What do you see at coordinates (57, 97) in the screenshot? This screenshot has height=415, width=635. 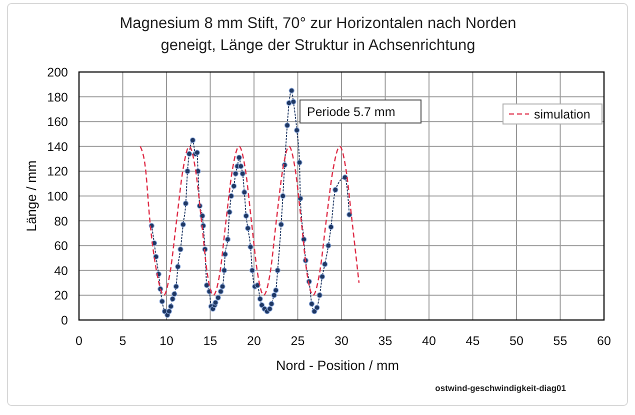 I see `y-tick-label: 180` at bounding box center [57, 97].